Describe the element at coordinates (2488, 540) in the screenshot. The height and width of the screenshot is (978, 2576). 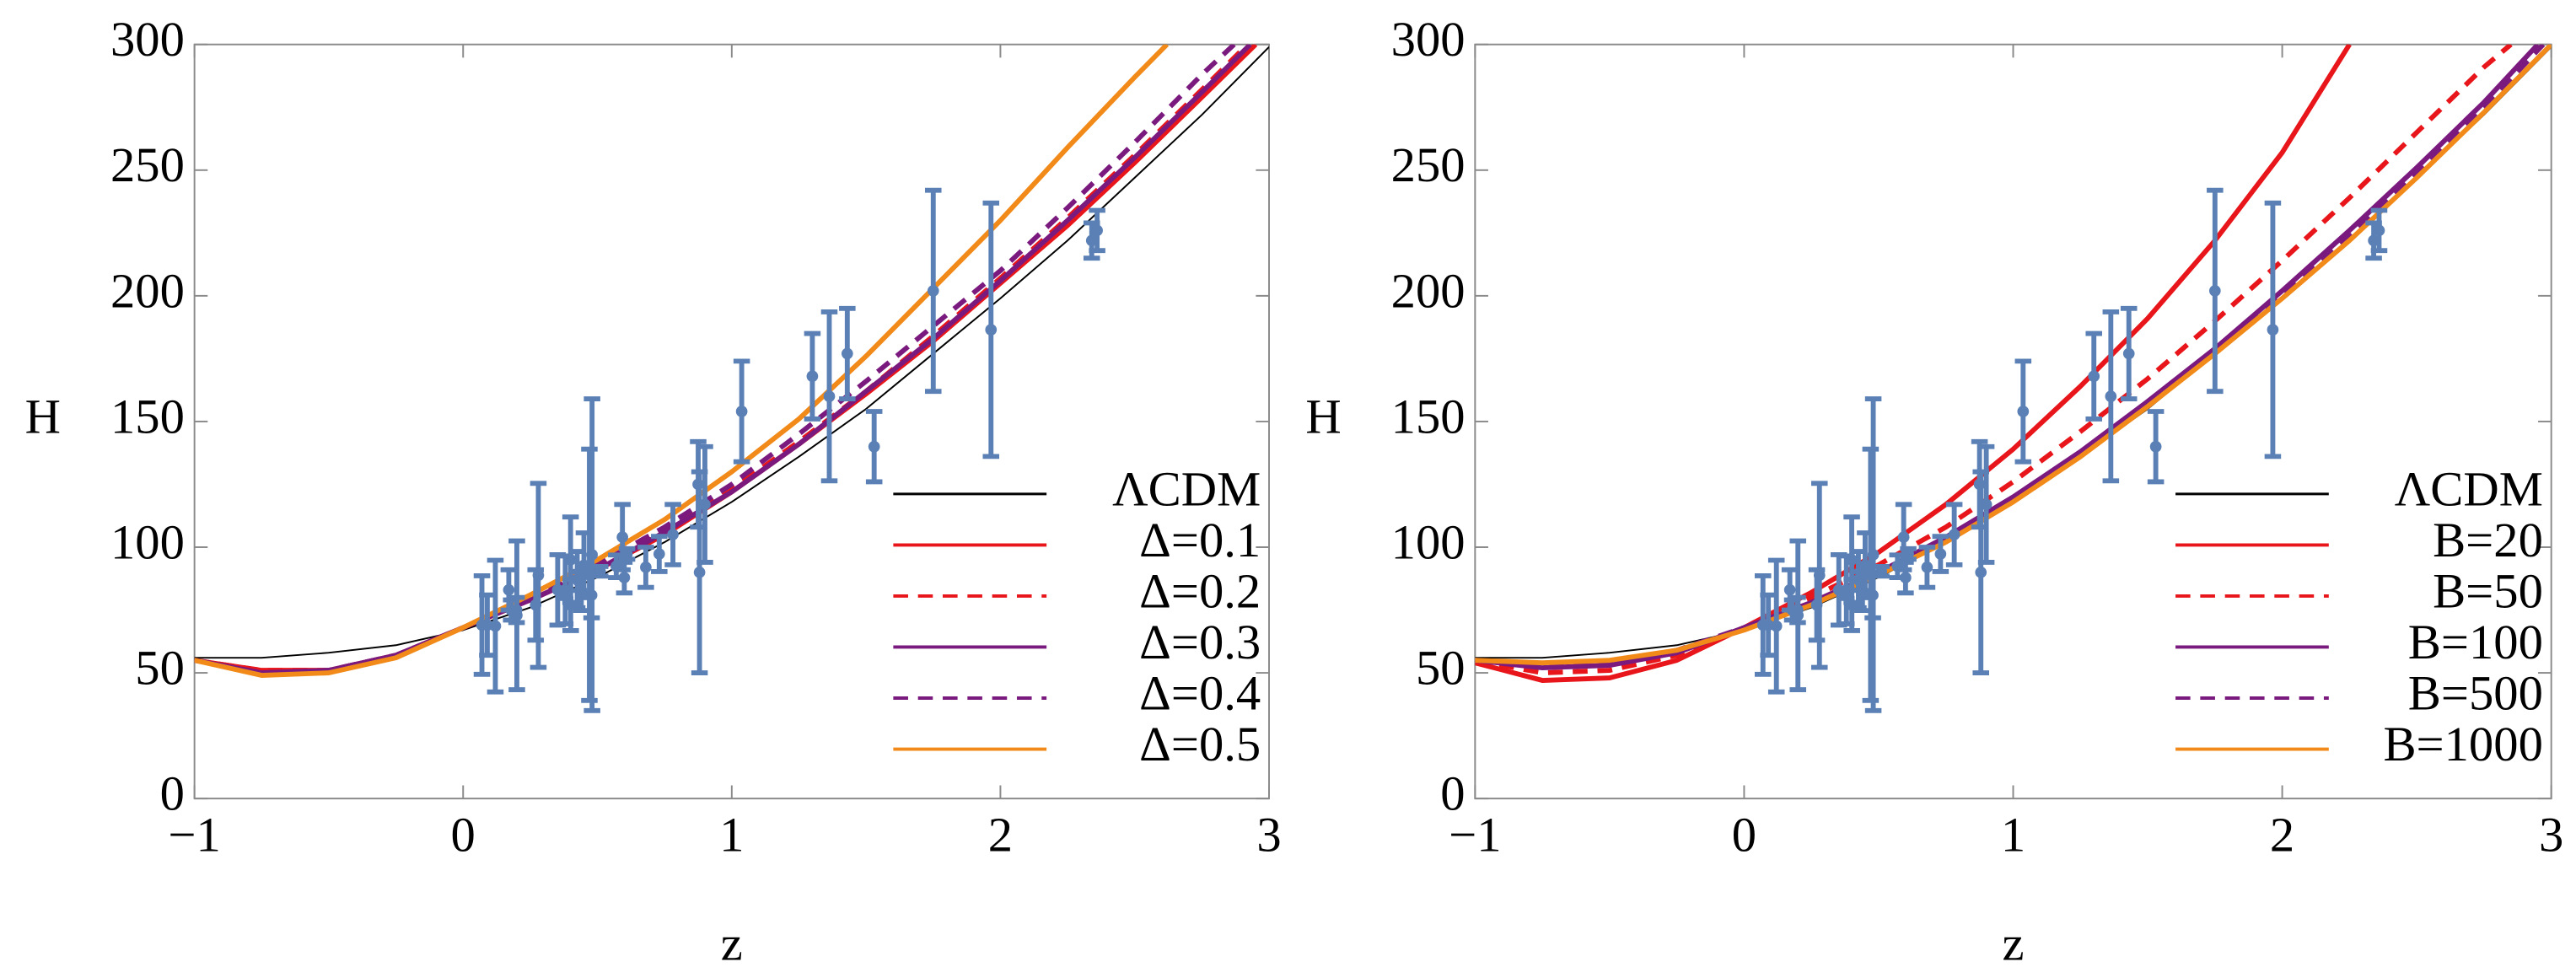
I see `legend-label: B=20` at that location.